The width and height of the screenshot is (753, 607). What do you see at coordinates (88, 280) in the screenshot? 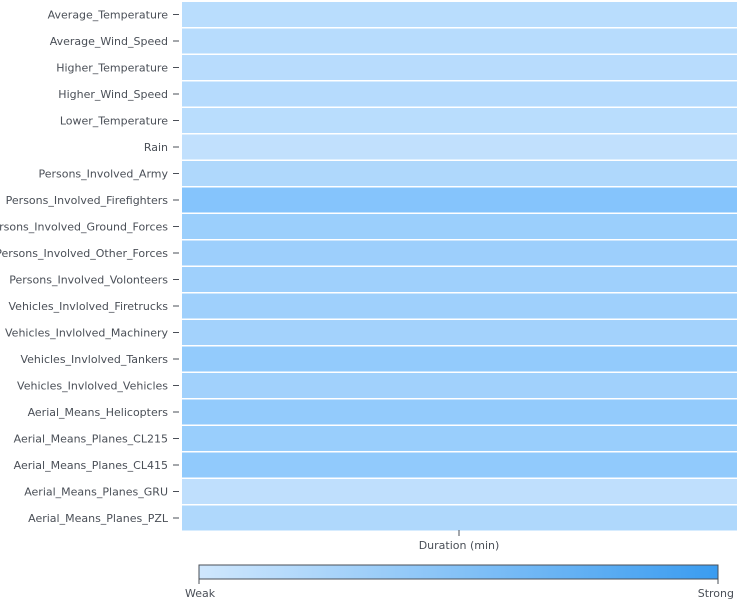
I see `y-axis-label: Persons_Involved_Volonteers` at bounding box center [88, 280].